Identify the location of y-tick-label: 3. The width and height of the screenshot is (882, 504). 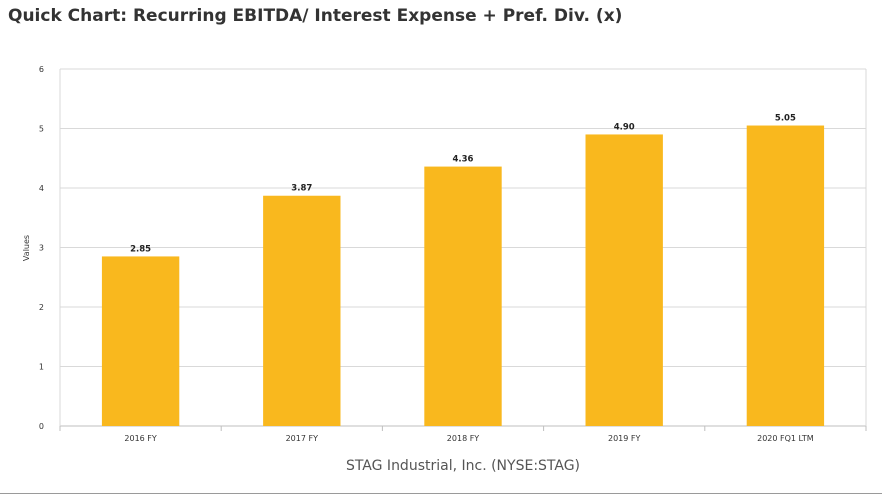
(41, 248).